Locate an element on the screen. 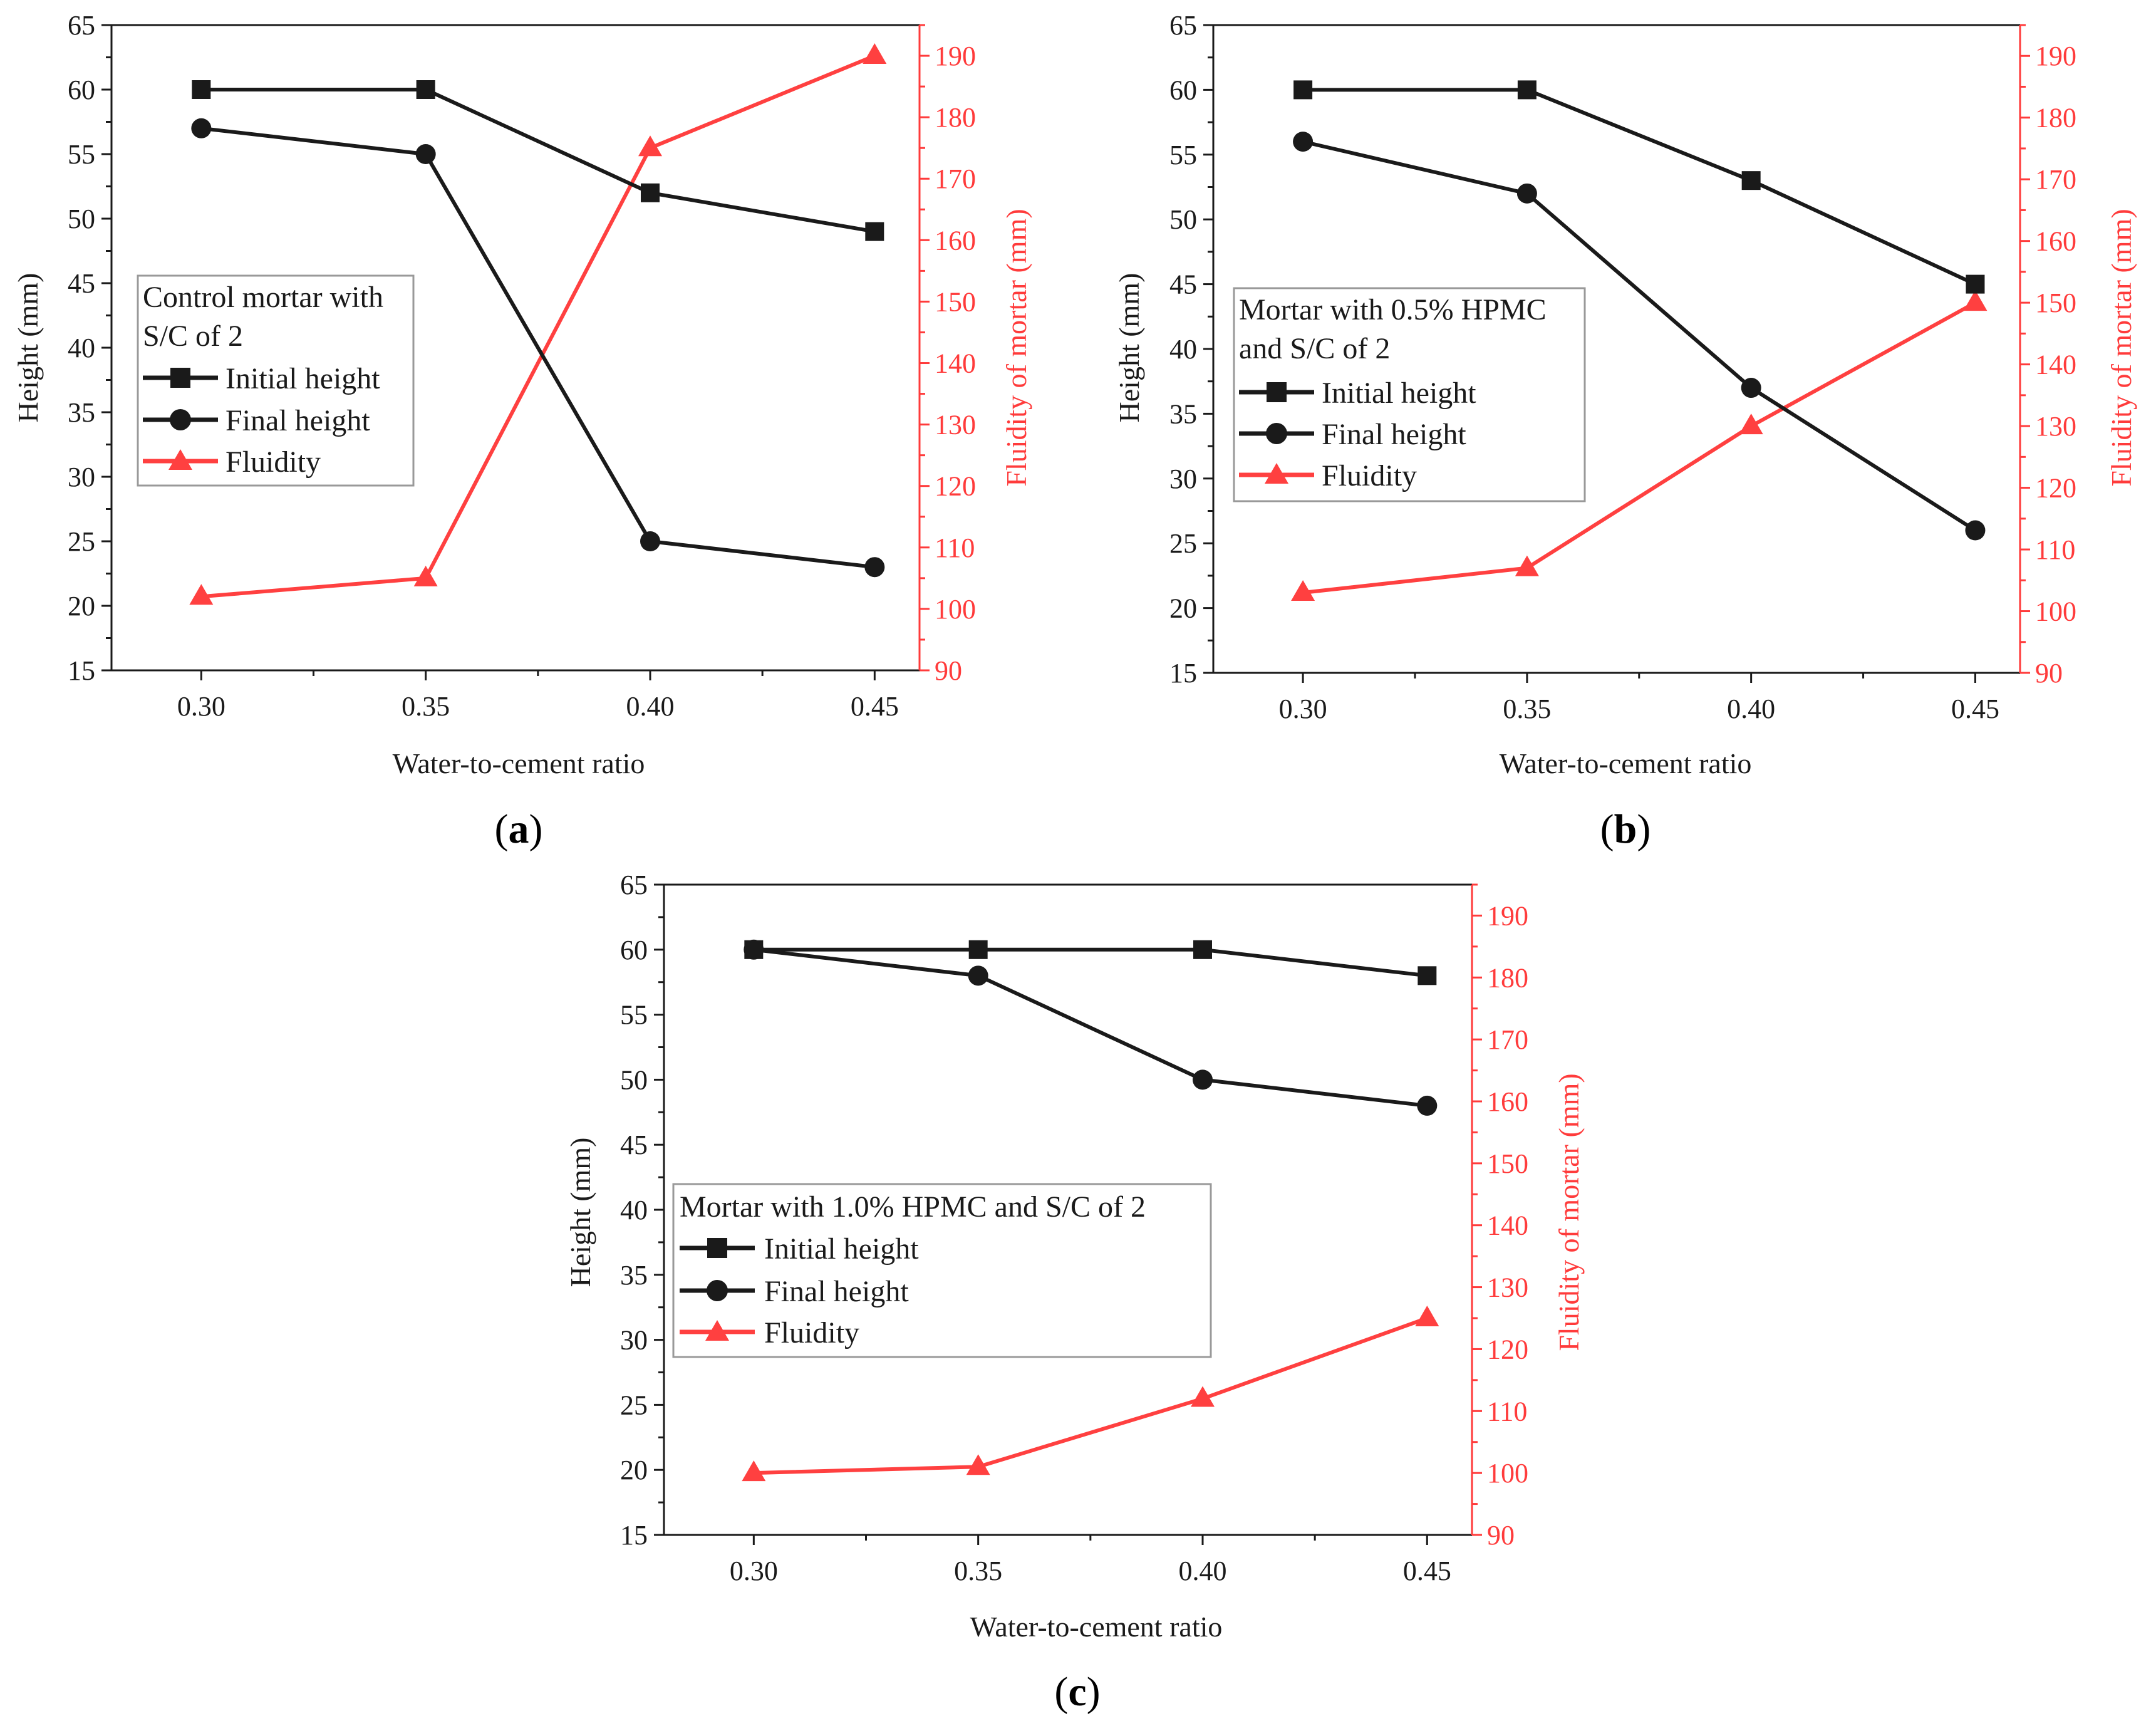 This screenshot has height=1726, width=2156. y-right-tick-label: 100 is located at coordinates (1507, 1473).